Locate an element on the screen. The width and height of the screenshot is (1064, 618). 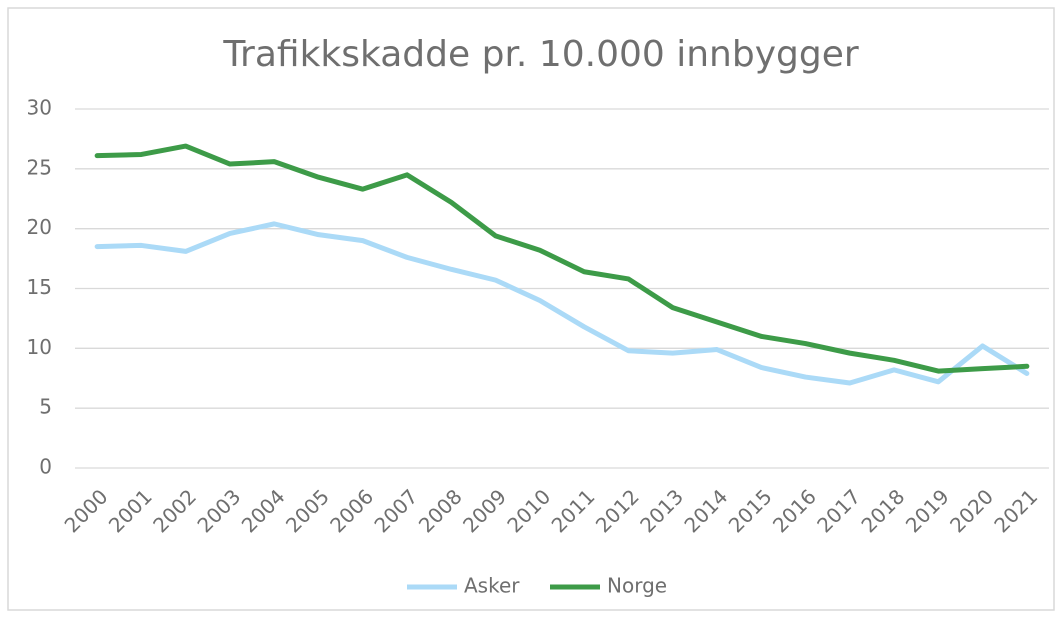
chart-title: Trafikkskadde pr. 10.000 innbygger is located at coordinates (540, 54).